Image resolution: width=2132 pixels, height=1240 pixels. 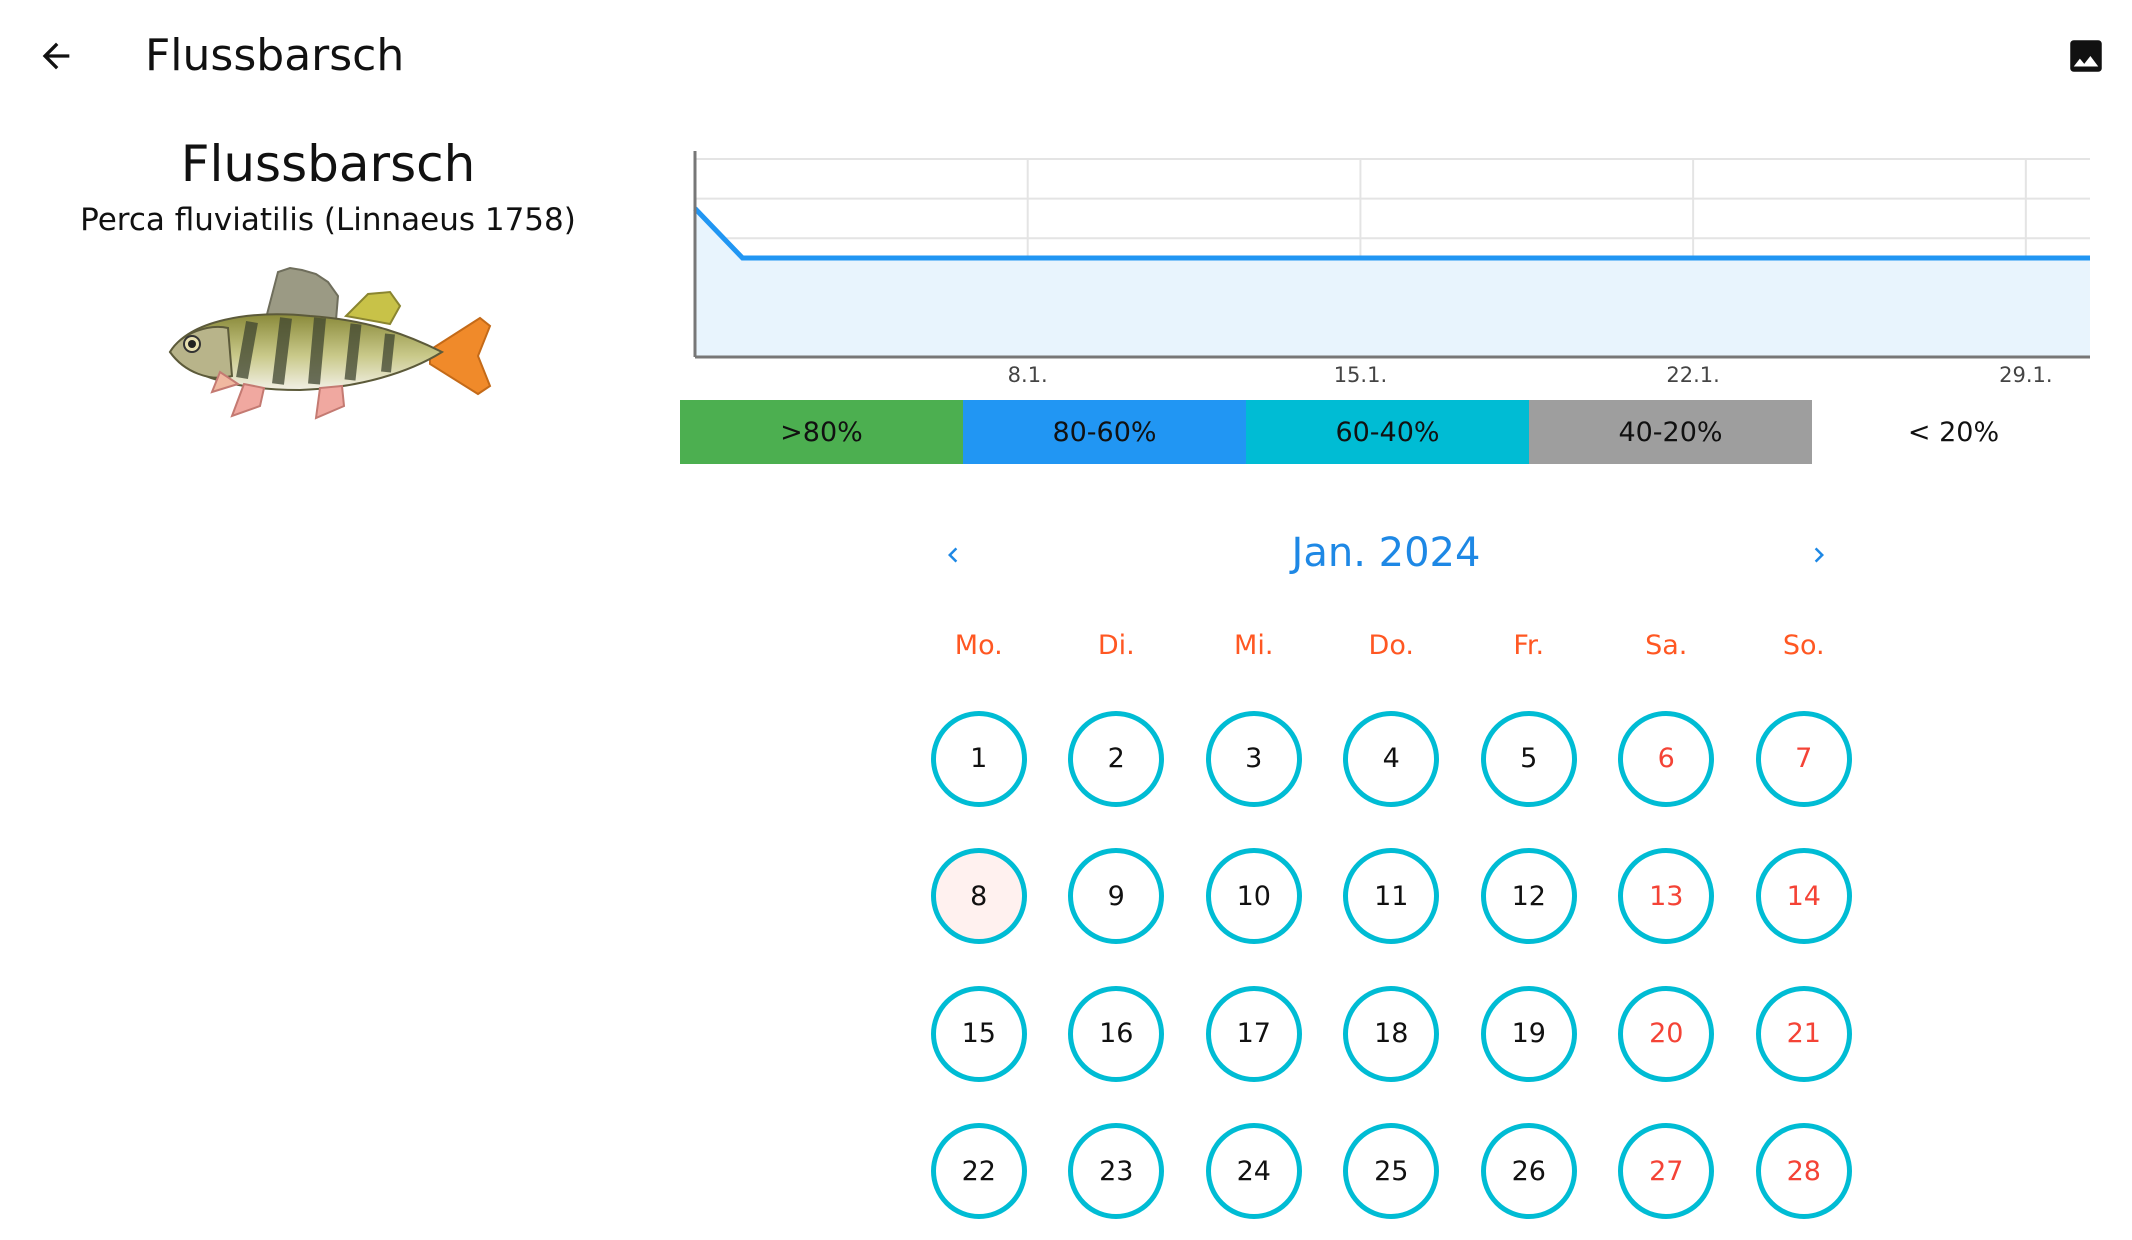 What do you see at coordinates (979, 645) in the screenshot?
I see `weekday-label: Mo.` at bounding box center [979, 645].